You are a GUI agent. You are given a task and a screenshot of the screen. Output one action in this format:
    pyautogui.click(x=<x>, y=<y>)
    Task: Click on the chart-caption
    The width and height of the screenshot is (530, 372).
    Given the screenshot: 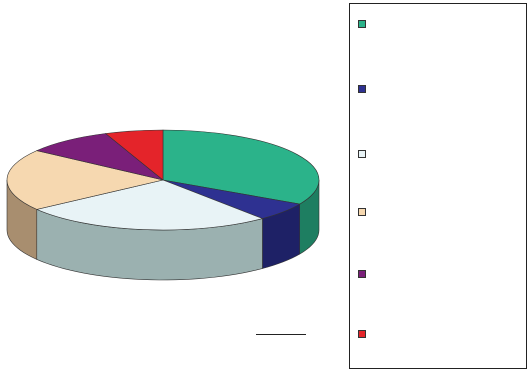 What is the action you would take?
    pyautogui.click(x=281, y=323)
    